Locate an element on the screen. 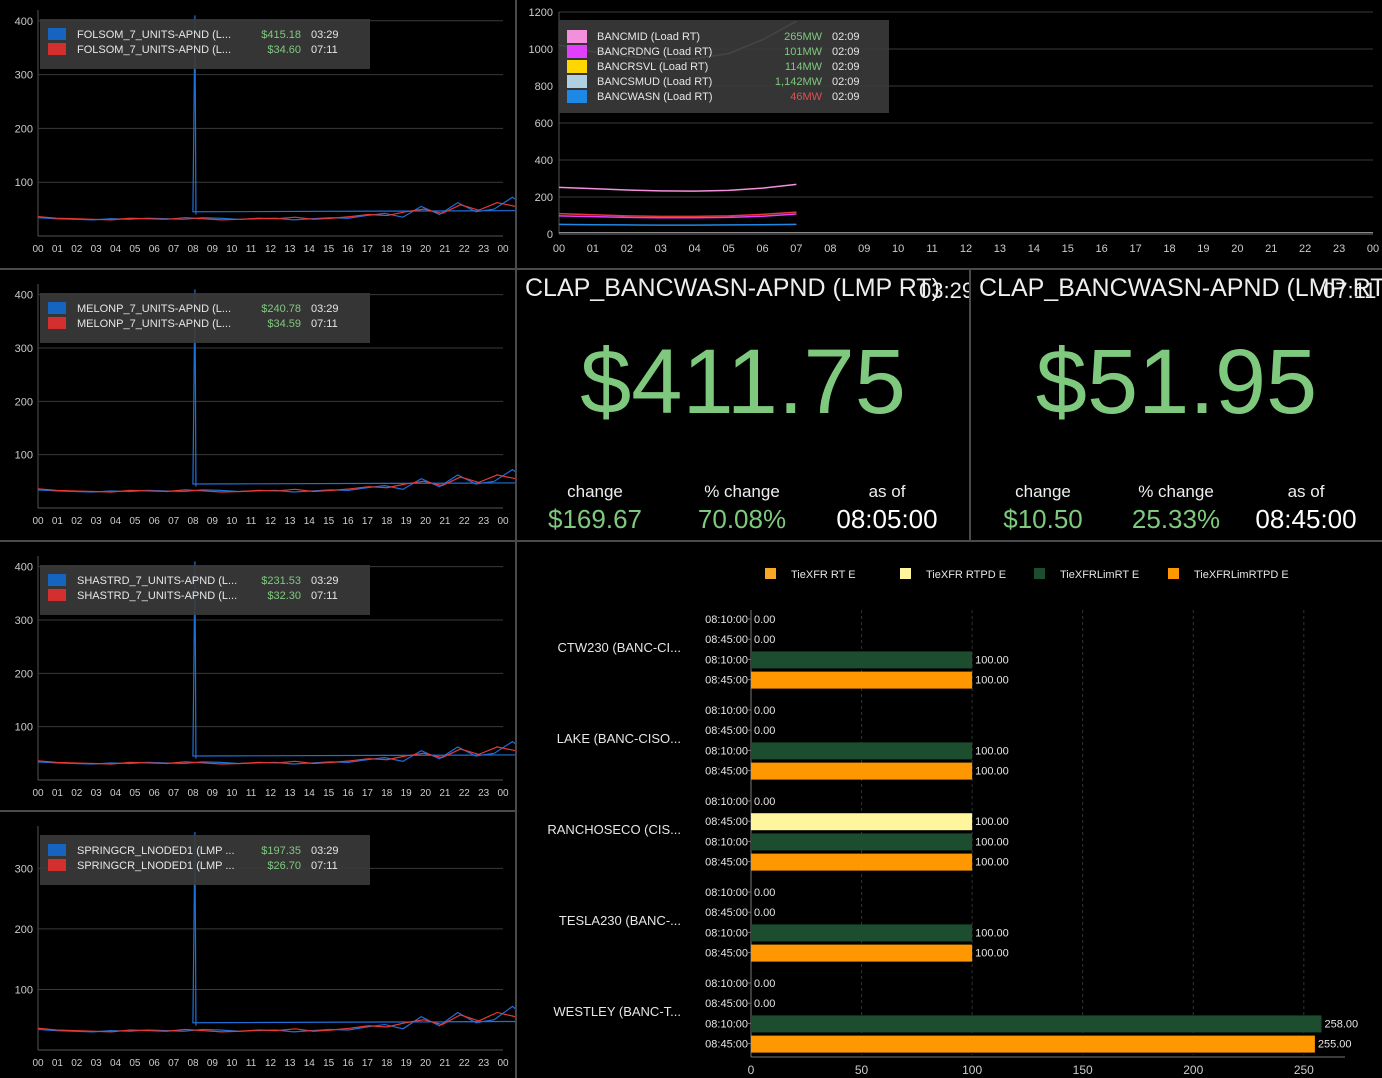  legend-value: $240.78 is located at coordinates (281, 309).